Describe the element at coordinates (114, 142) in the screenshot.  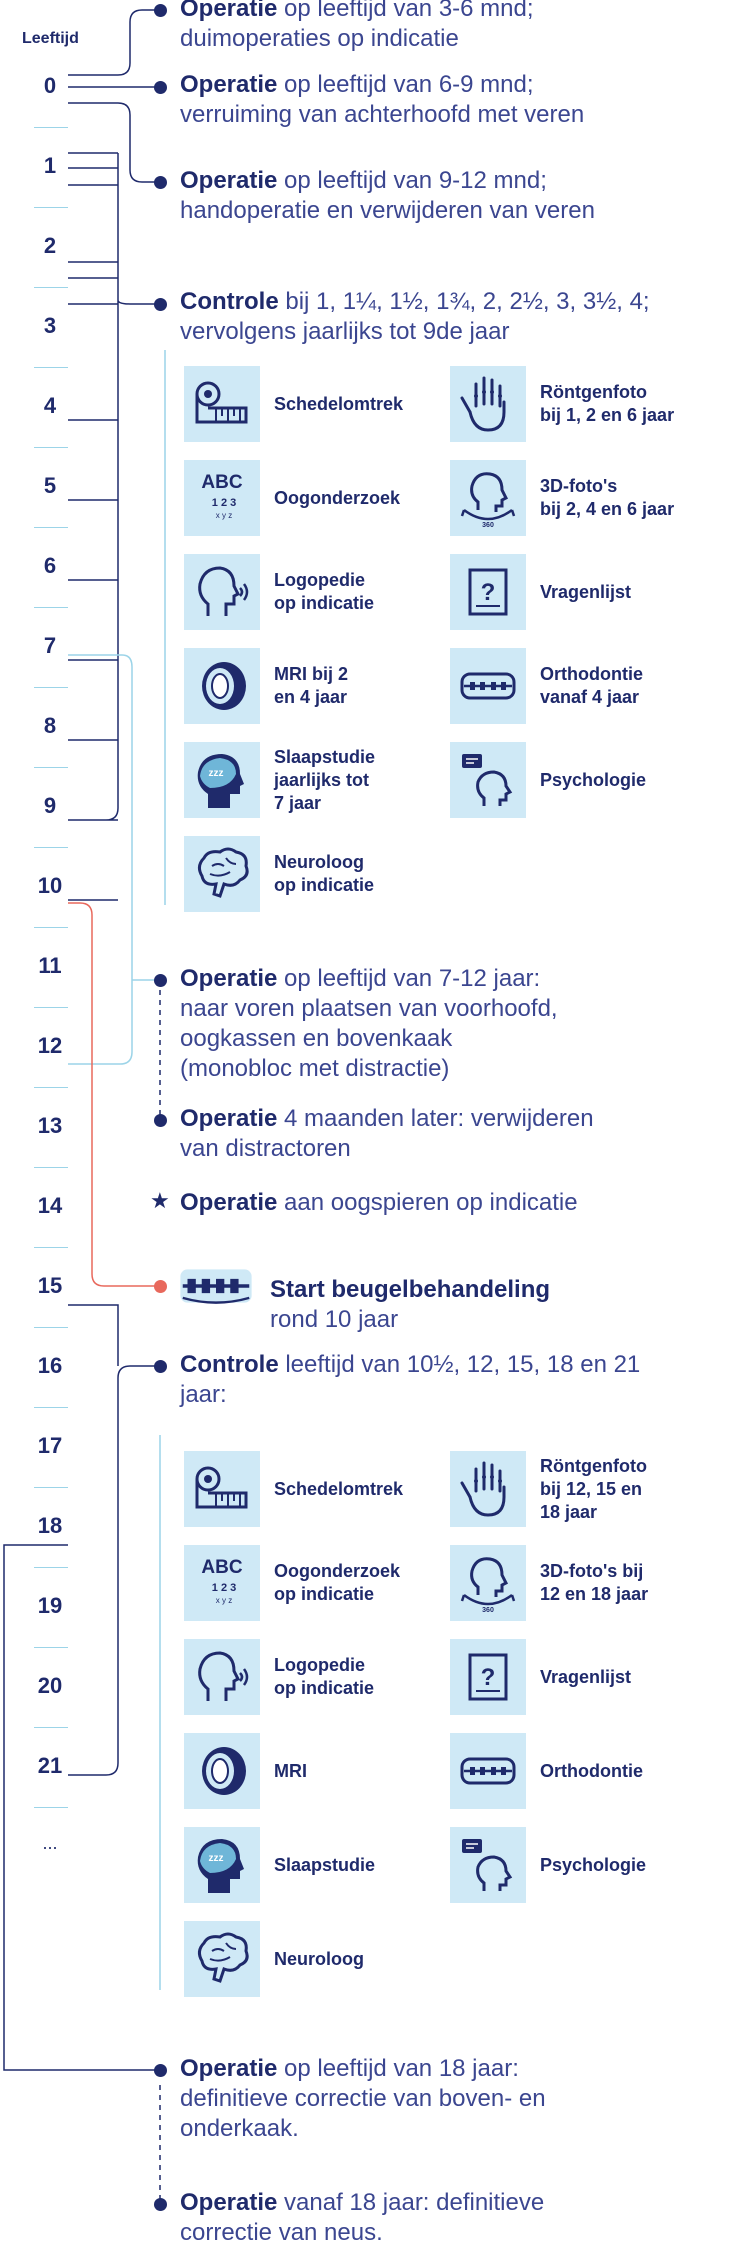
I see `connector-op3` at that location.